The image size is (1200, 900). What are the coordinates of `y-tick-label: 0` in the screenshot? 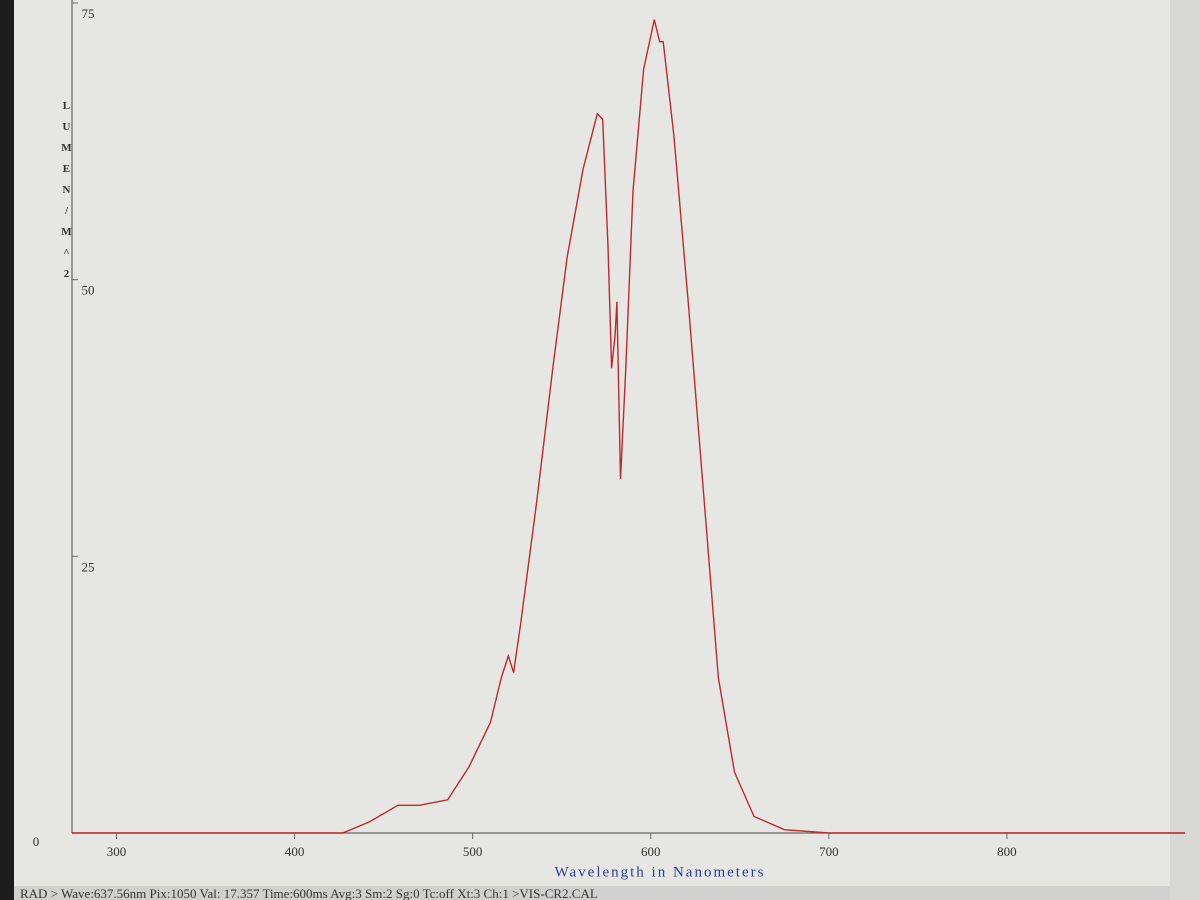 It's located at (36, 841).